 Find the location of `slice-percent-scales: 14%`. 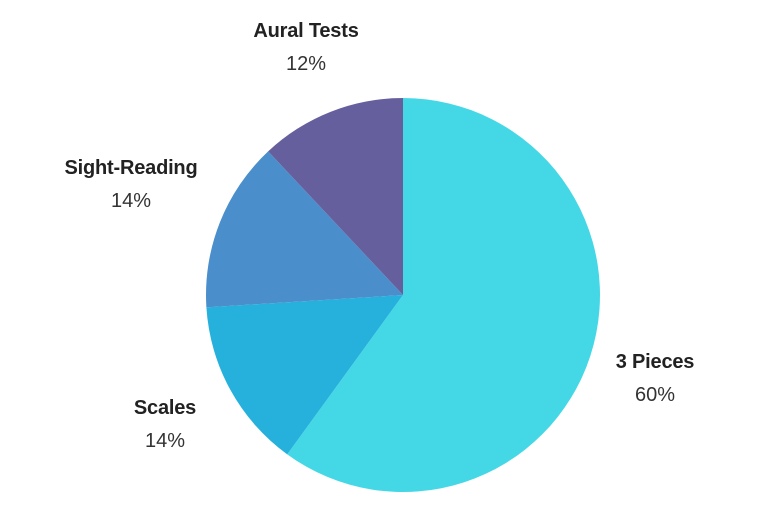

slice-percent-scales: 14% is located at coordinates (165, 441).